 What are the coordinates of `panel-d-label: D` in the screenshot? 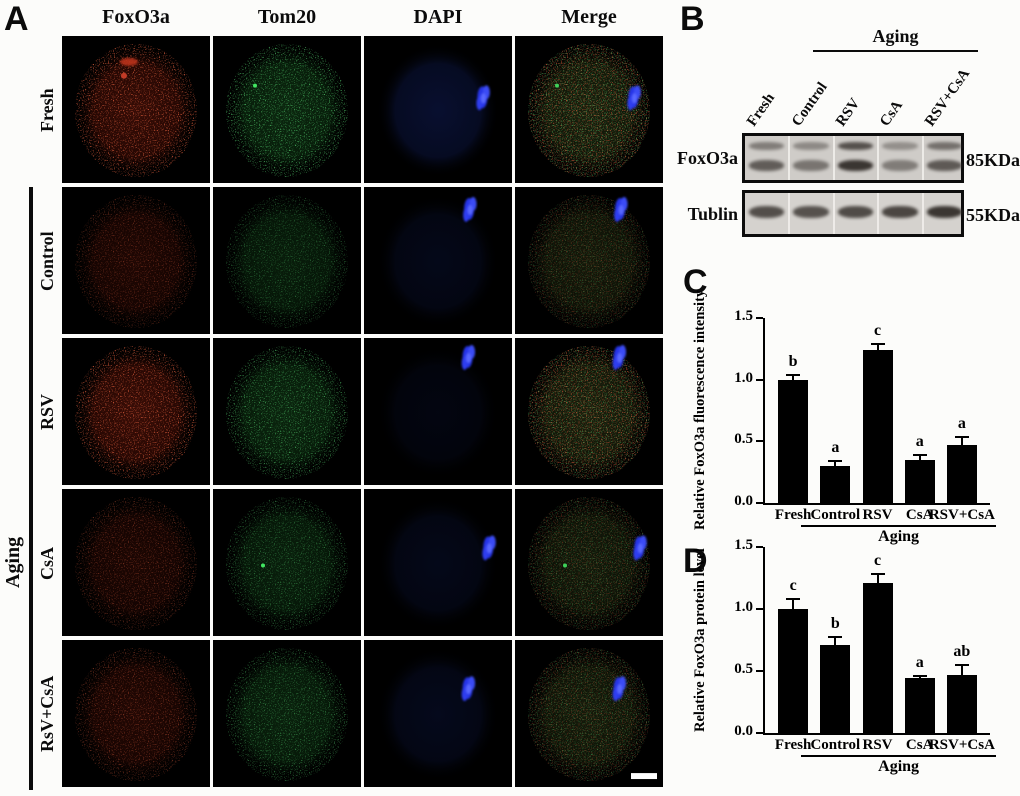 It's located at (695, 561).